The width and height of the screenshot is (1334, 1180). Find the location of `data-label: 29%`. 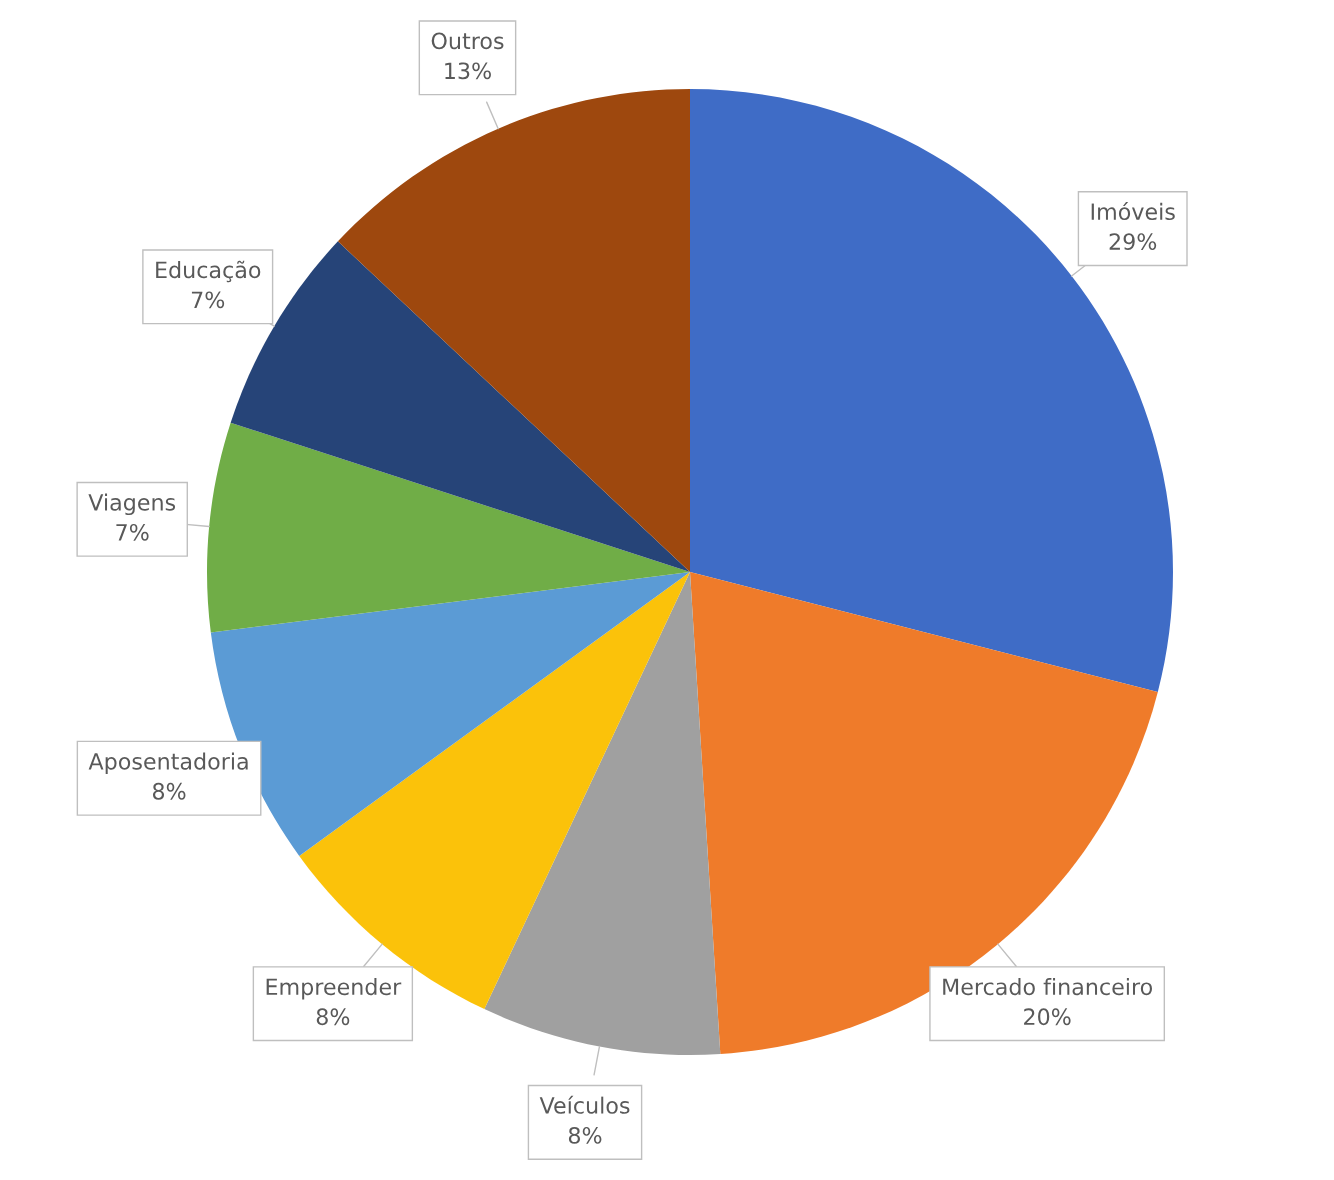

data-label: 29% is located at coordinates (1133, 242).